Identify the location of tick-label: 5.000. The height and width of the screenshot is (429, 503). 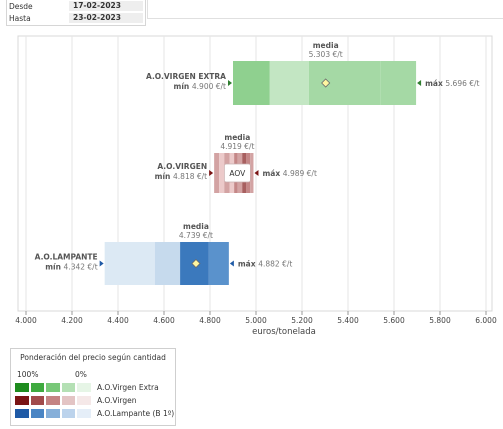
(256, 320).